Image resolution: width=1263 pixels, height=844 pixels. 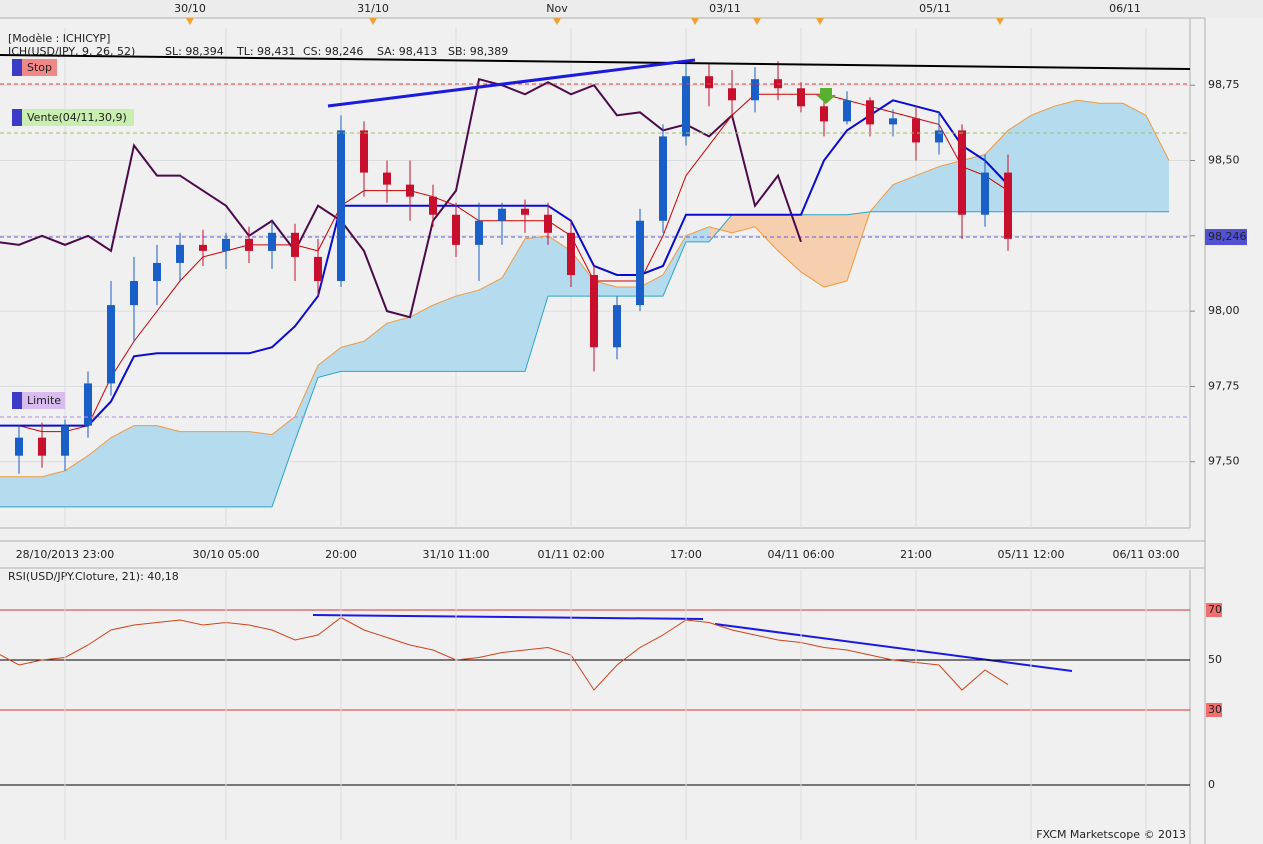 I want to click on y-tick-label: 97,75, so click(x=1224, y=385).